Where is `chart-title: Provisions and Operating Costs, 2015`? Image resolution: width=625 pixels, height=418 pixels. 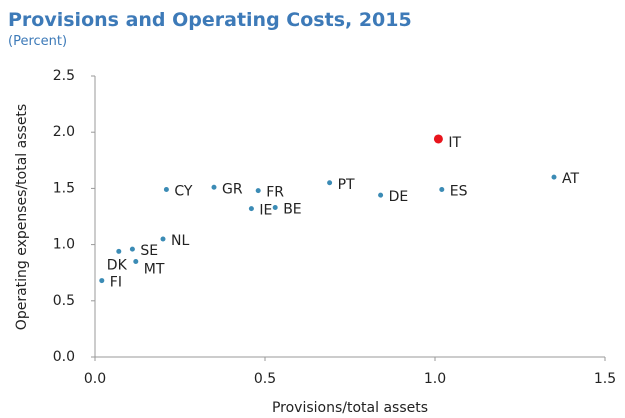 chart-title: Provisions and Operating Costs, 2015 is located at coordinates (210, 20).